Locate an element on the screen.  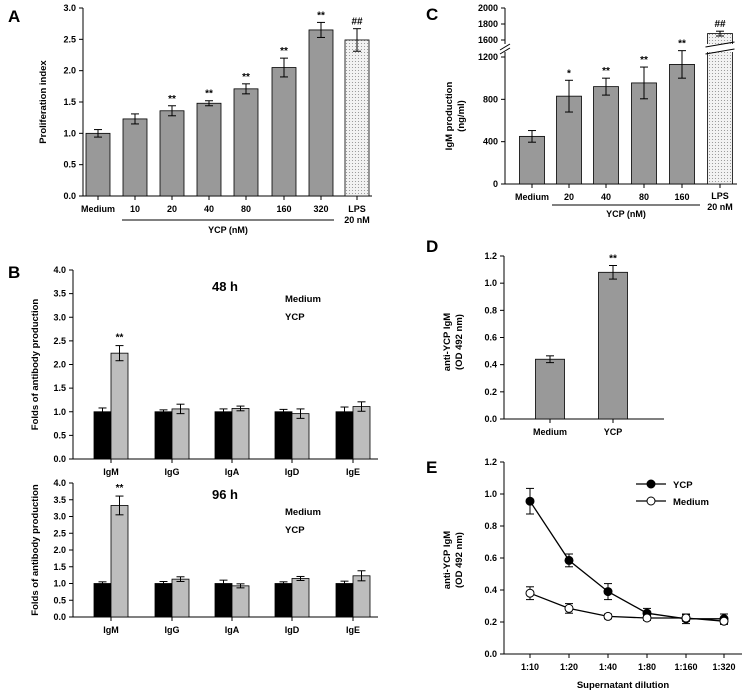
panel-a-y-tick-label: 0.5 is located at coordinates (69, 165).